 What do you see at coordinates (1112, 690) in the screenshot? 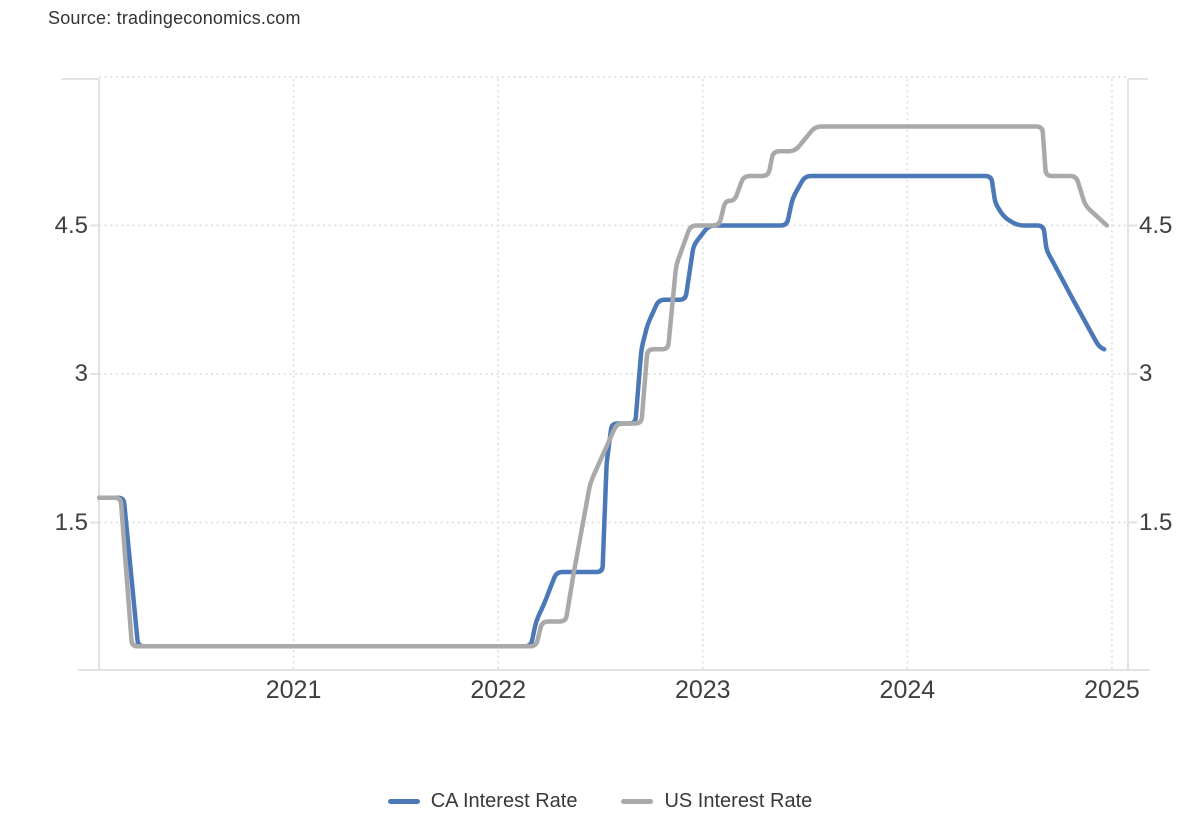
I see `x-axis-label-year: 2025` at bounding box center [1112, 690].